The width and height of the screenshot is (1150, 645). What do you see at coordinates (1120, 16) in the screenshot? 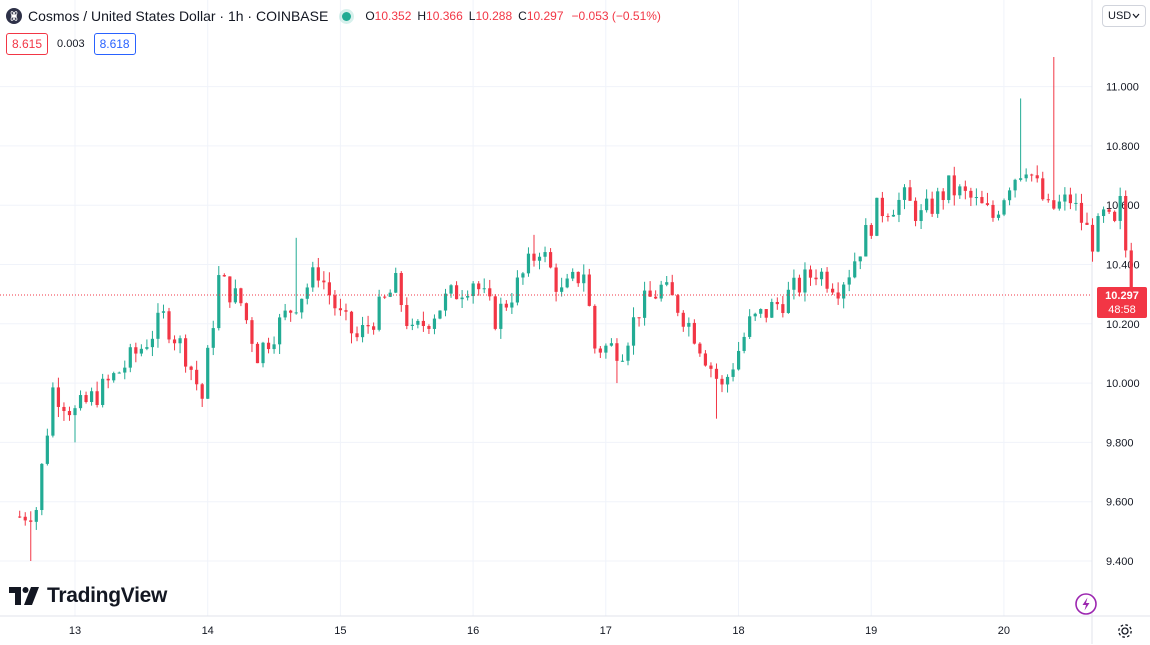
I see `currency-label: USD` at bounding box center [1120, 16].